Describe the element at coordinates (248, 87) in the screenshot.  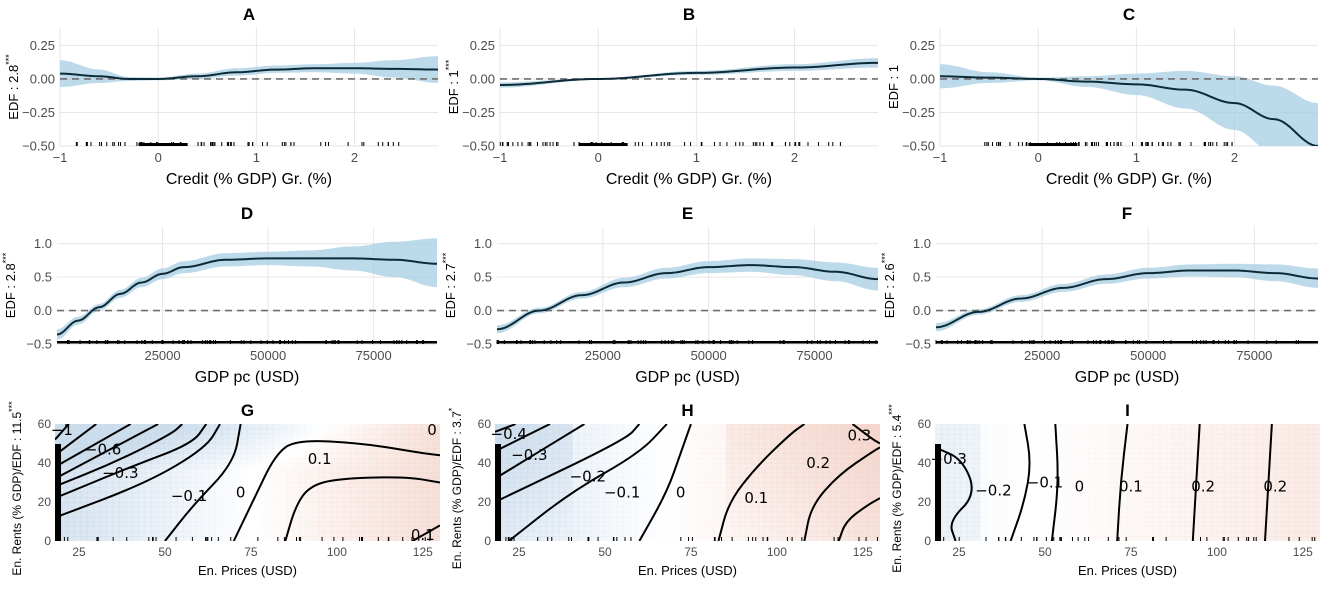
I see `gridlines` at that location.